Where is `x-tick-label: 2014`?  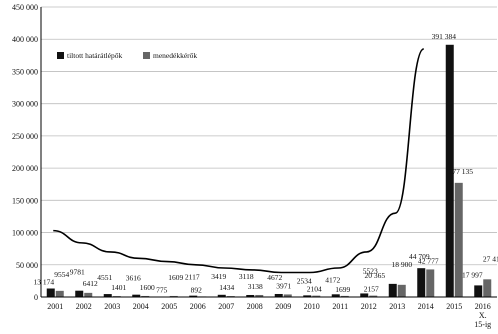
x-tick-label: 2014 is located at coordinates (426, 306).